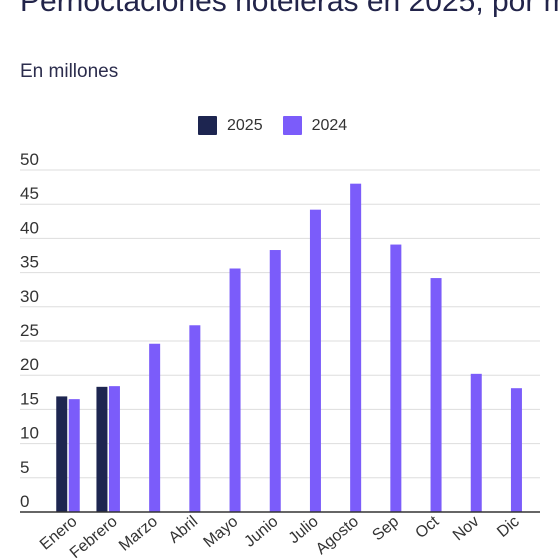  Describe the element at coordinates (29, 364) in the screenshot. I see `y-tick-label: 20` at that location.